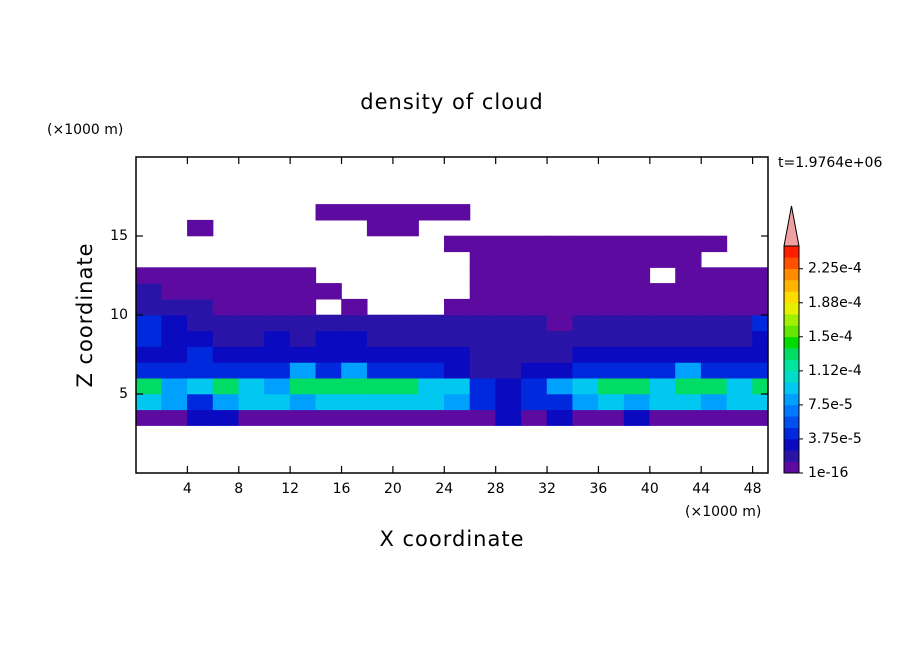 This screenshot has width=904, height=654. I want to click on colorbar-tick-label: 3.75e-5, so click(835, 439).